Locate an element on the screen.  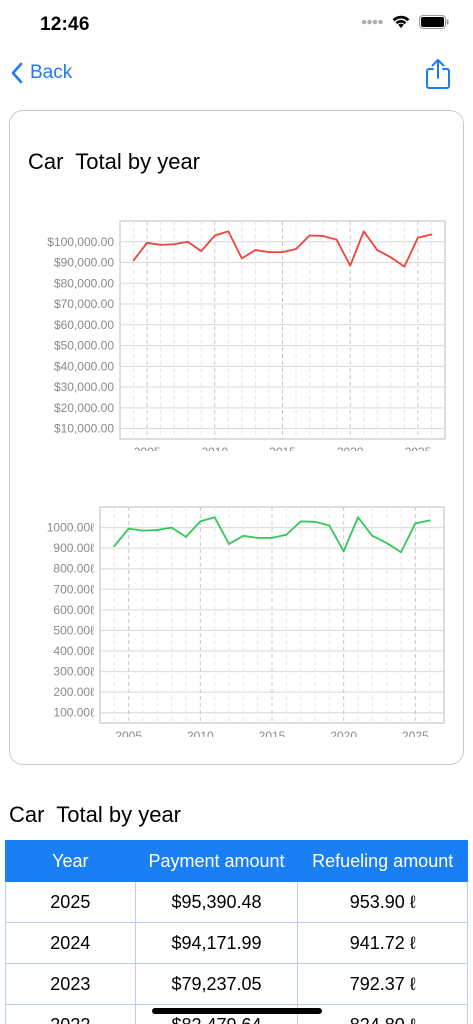
back-label: Back is located at coordinates (51, 72).